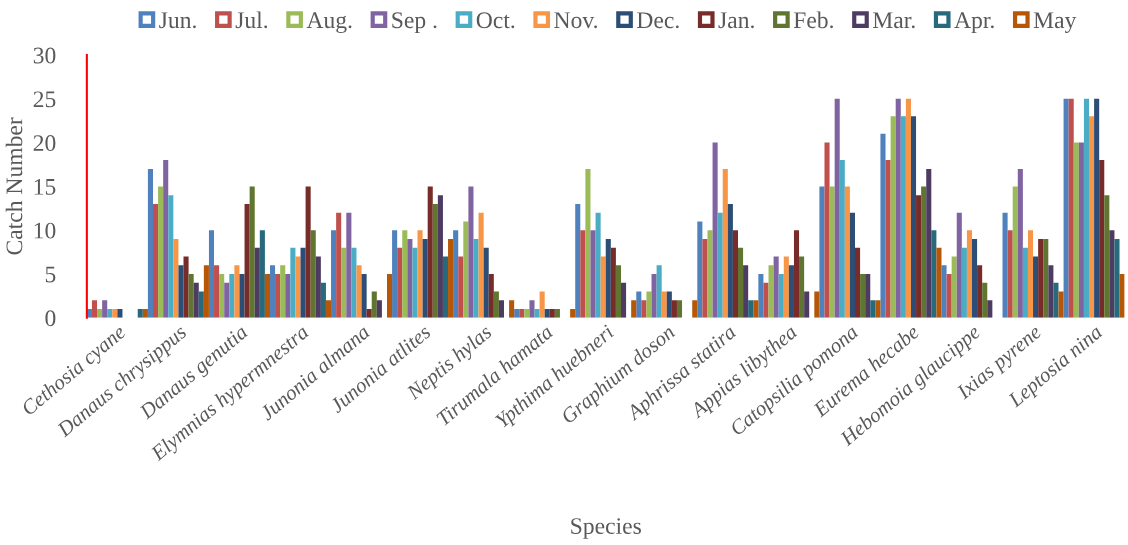 This screenshot has width=1128, height=545. Describe the element at coordinates (44, 99) in the screenshot. I see `y-tick-label: 25` at that location.